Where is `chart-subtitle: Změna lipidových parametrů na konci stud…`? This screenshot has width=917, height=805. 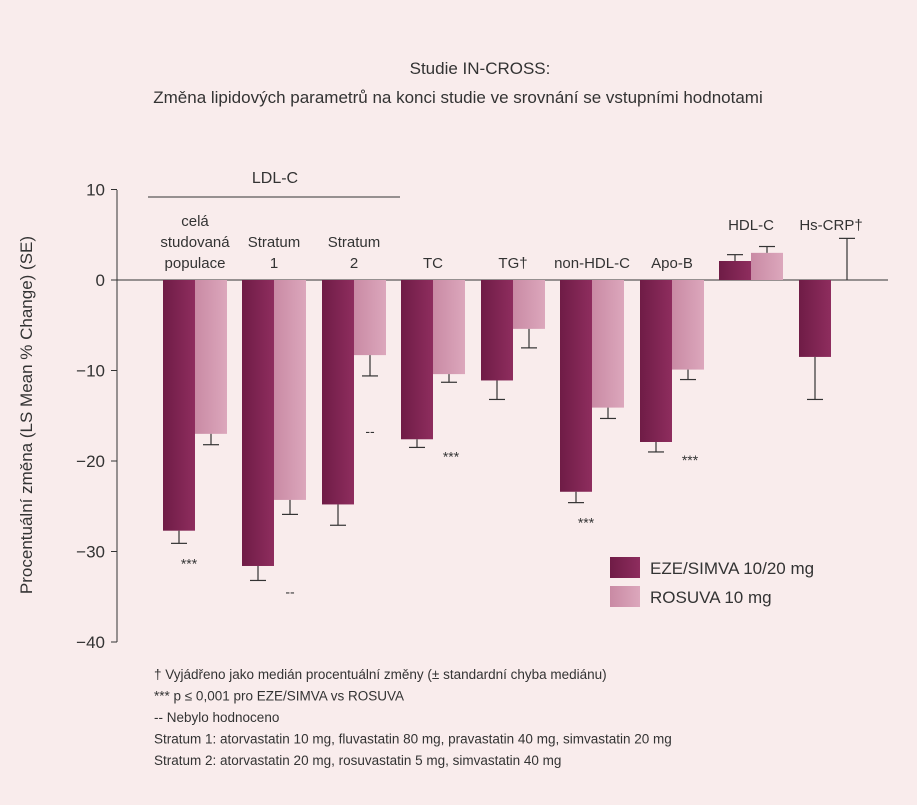 chart-subtitle: Změna lipidových parametrů na konci stud… is located at coordinates (457, 97).